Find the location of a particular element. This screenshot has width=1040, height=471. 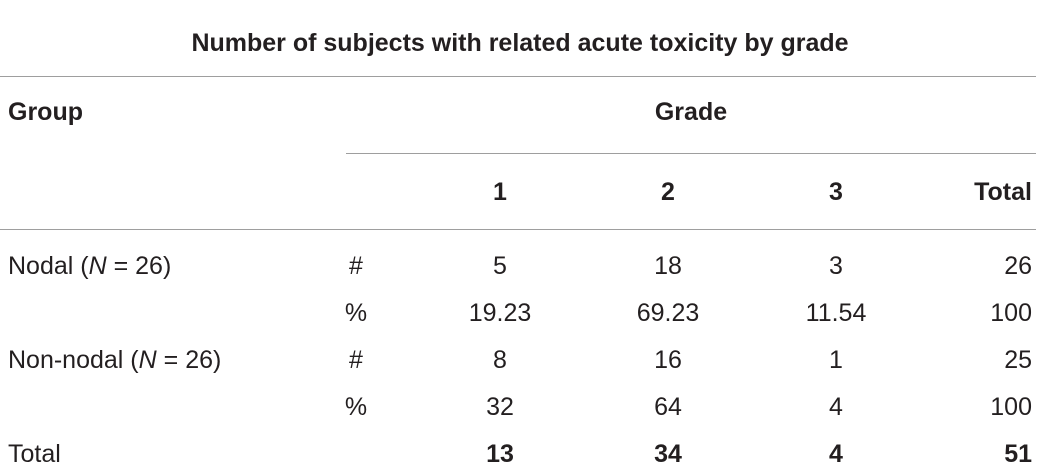

table-cell: 3 is located at coordinates (836, 266).